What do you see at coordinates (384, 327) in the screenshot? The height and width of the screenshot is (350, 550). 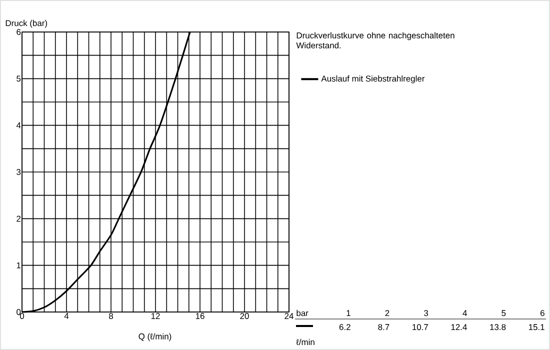 I see `text: 8.7` at bounding box center [384, 327].